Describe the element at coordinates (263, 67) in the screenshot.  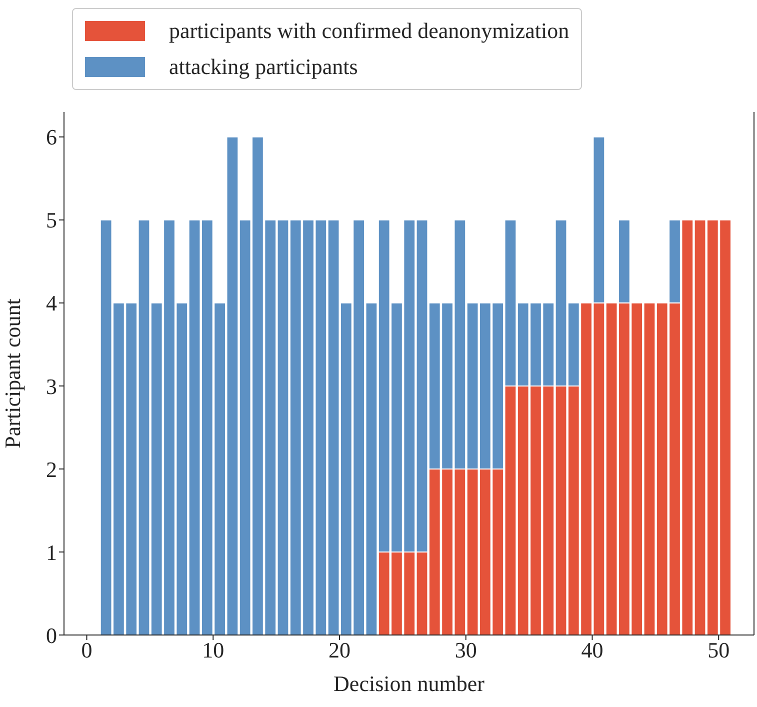
I see `legend-label: attacking participants` at that location.